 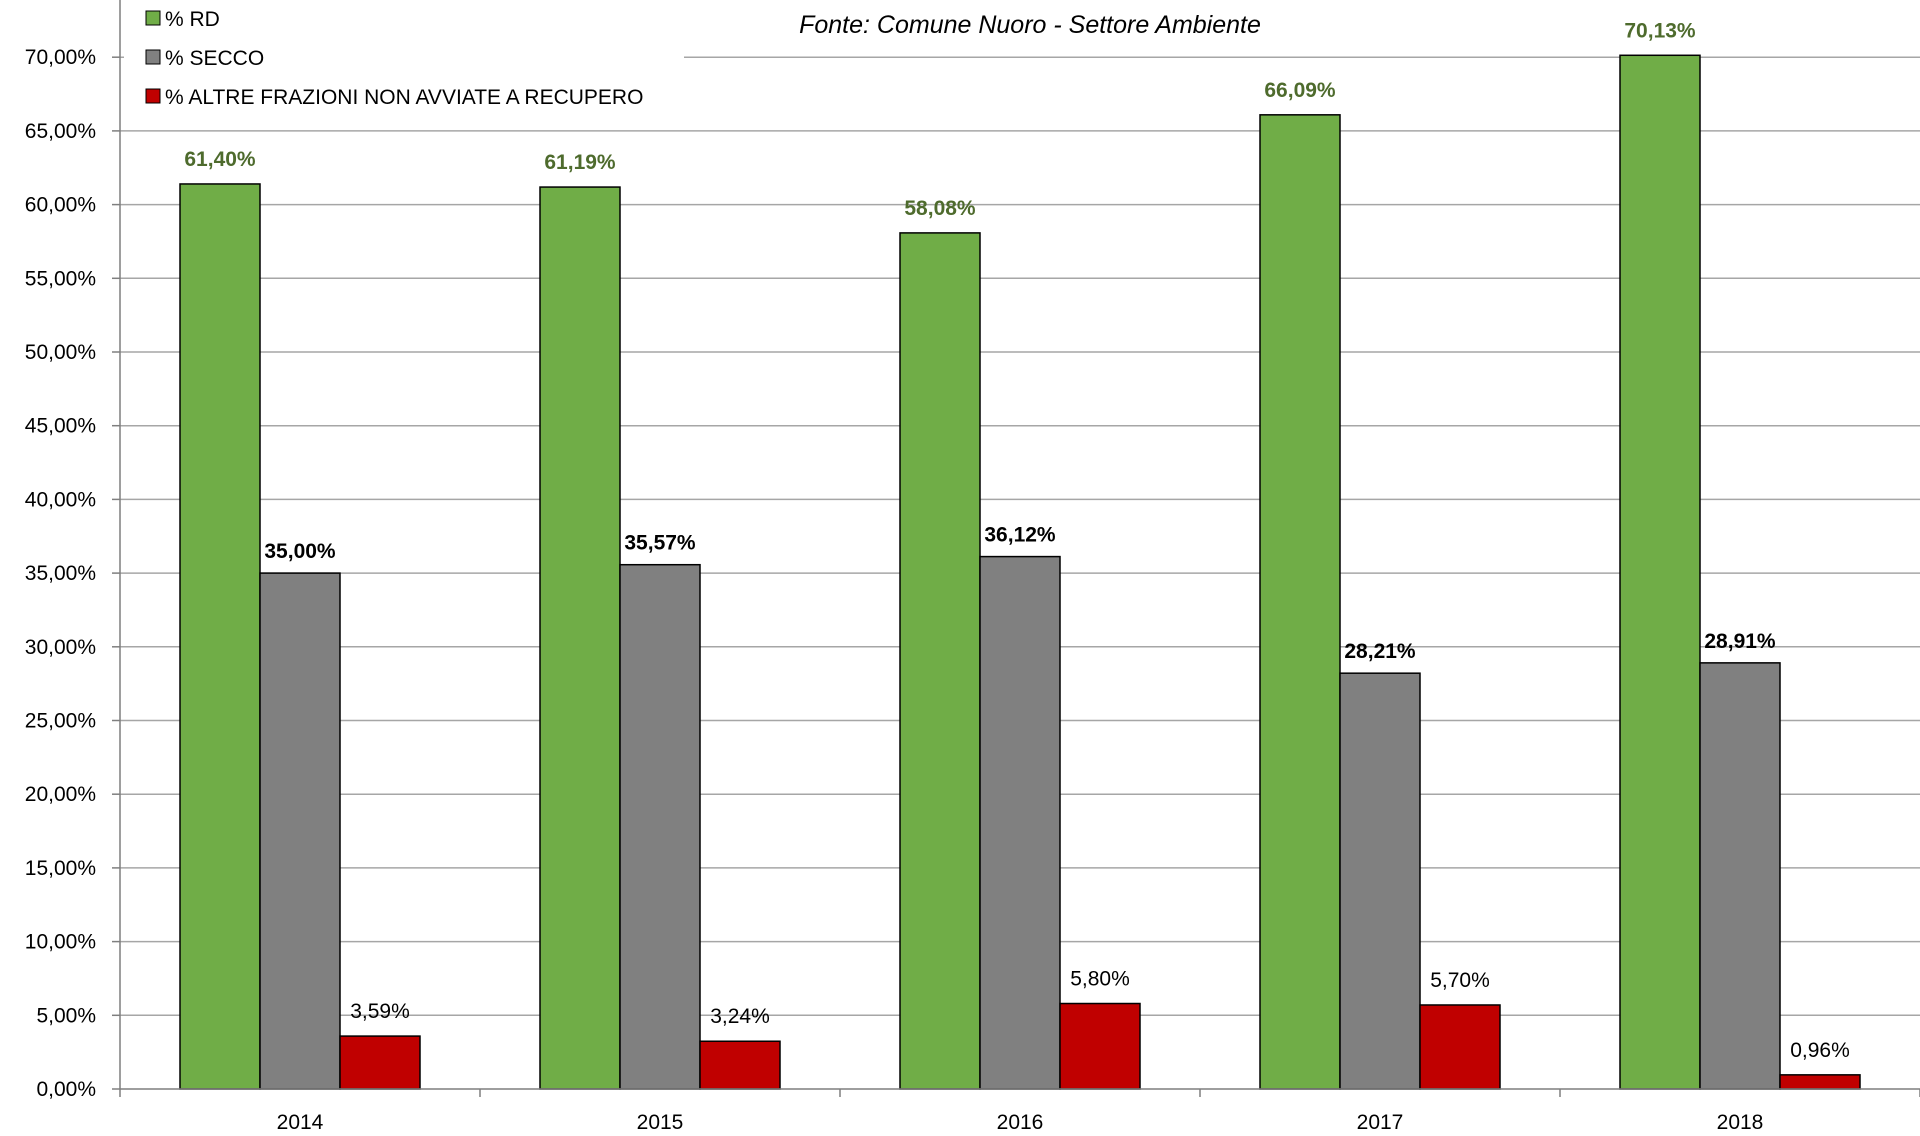 What do you see at coordinates (1740, 1122) in the screenshot?
I see `x-tick-label: 2018` at bounding box center [1740, 1122].